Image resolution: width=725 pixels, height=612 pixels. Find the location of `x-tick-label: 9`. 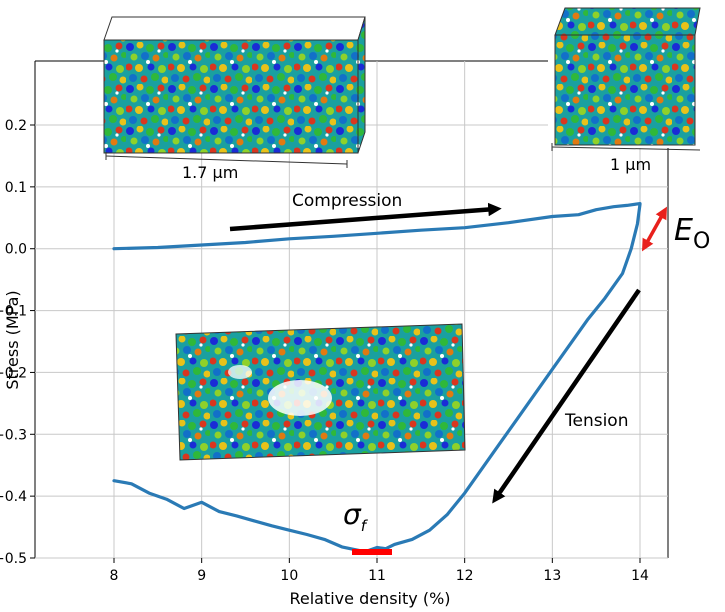

x-tick-label: 9 is located at coordinates (201, 576).